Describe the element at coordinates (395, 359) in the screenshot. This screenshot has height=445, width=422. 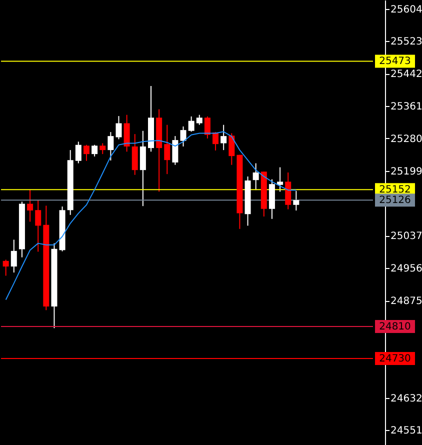
I see `ref-line-label: 24730` at that location.